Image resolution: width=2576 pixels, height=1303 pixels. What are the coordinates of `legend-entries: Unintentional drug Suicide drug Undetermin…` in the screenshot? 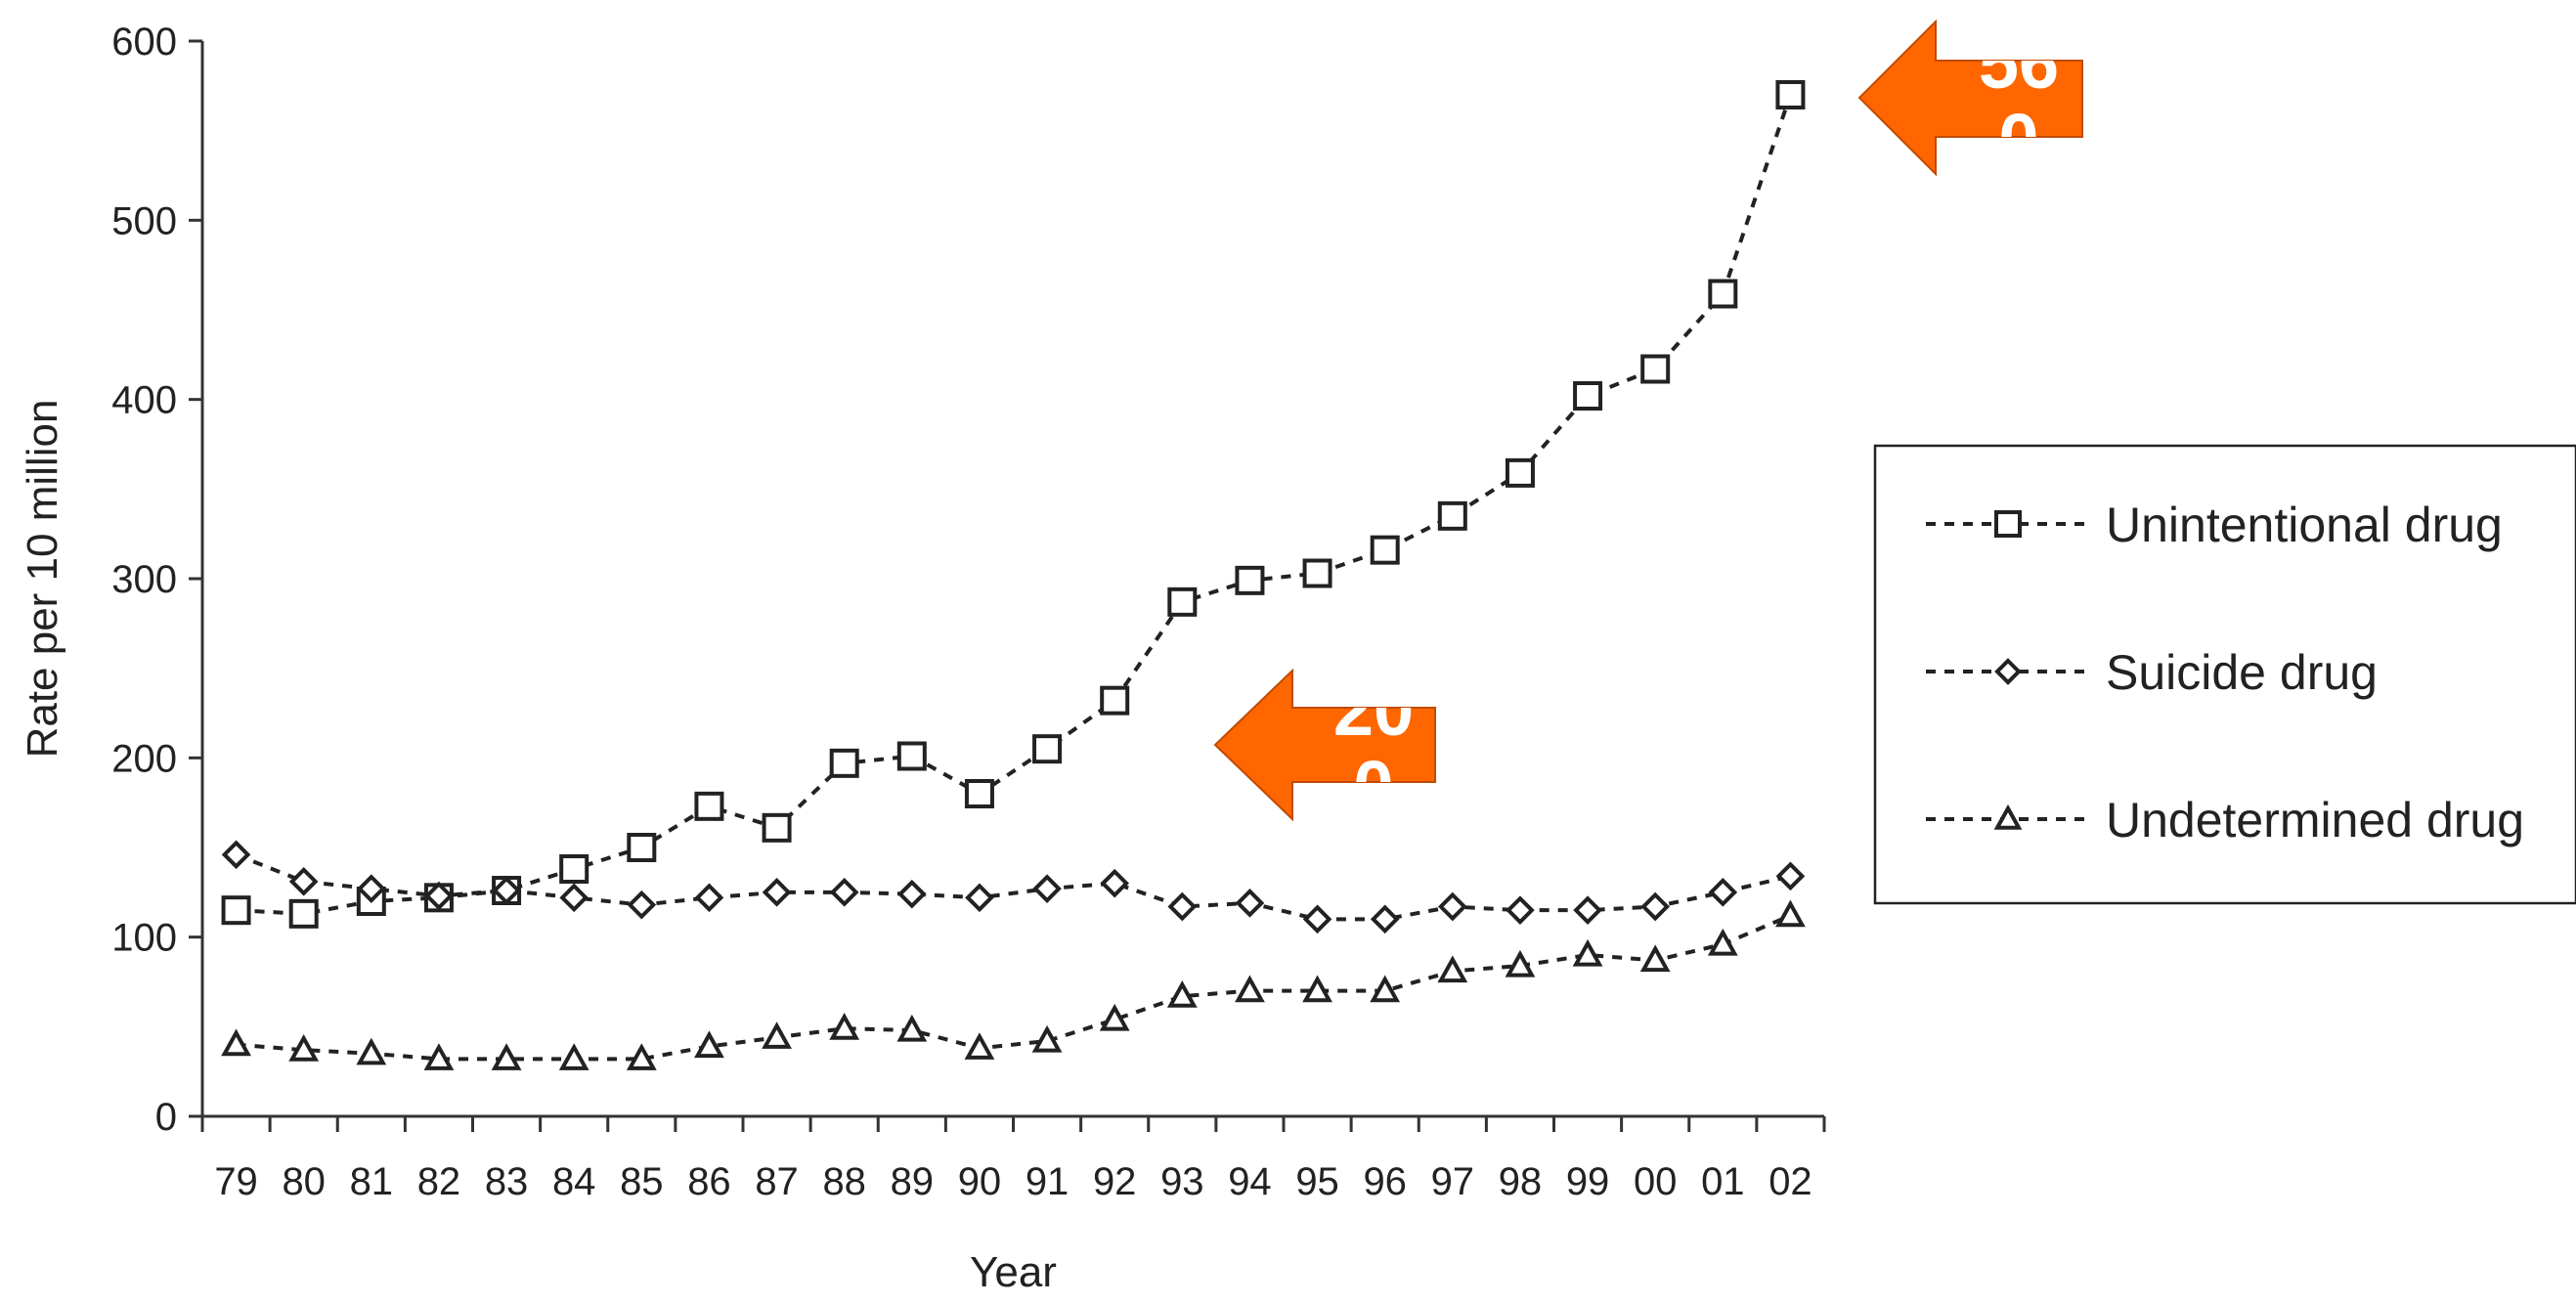 It's located at (2225, 673).